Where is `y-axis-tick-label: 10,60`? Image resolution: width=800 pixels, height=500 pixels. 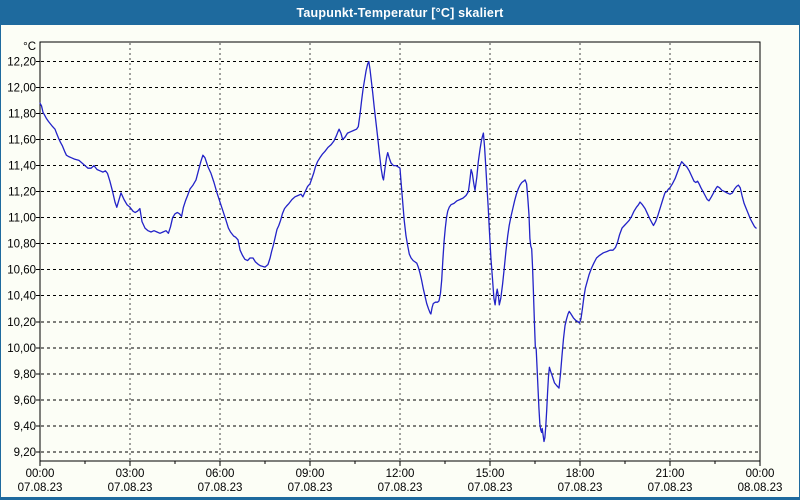
y-axis-tick-label: 10,60 is located at coordinates (21, 271).